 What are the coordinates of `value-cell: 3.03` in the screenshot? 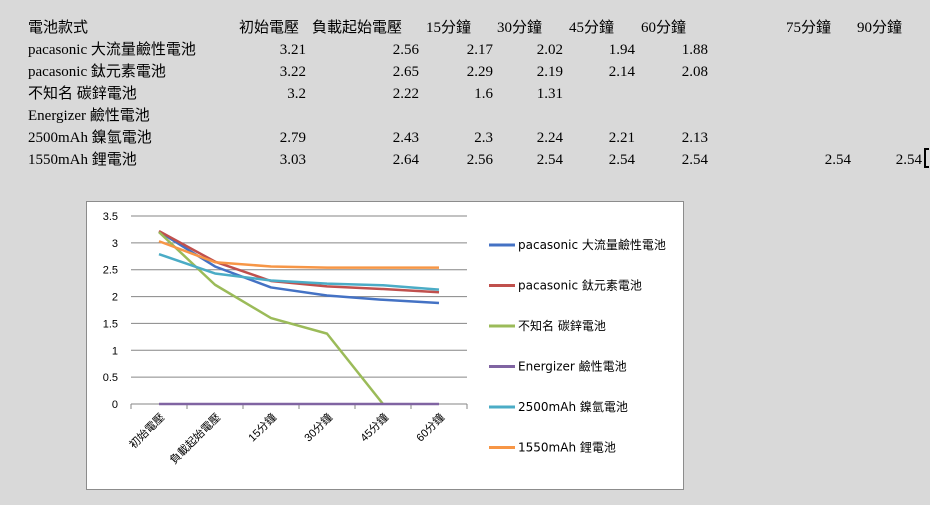 It's located at (292, 160).